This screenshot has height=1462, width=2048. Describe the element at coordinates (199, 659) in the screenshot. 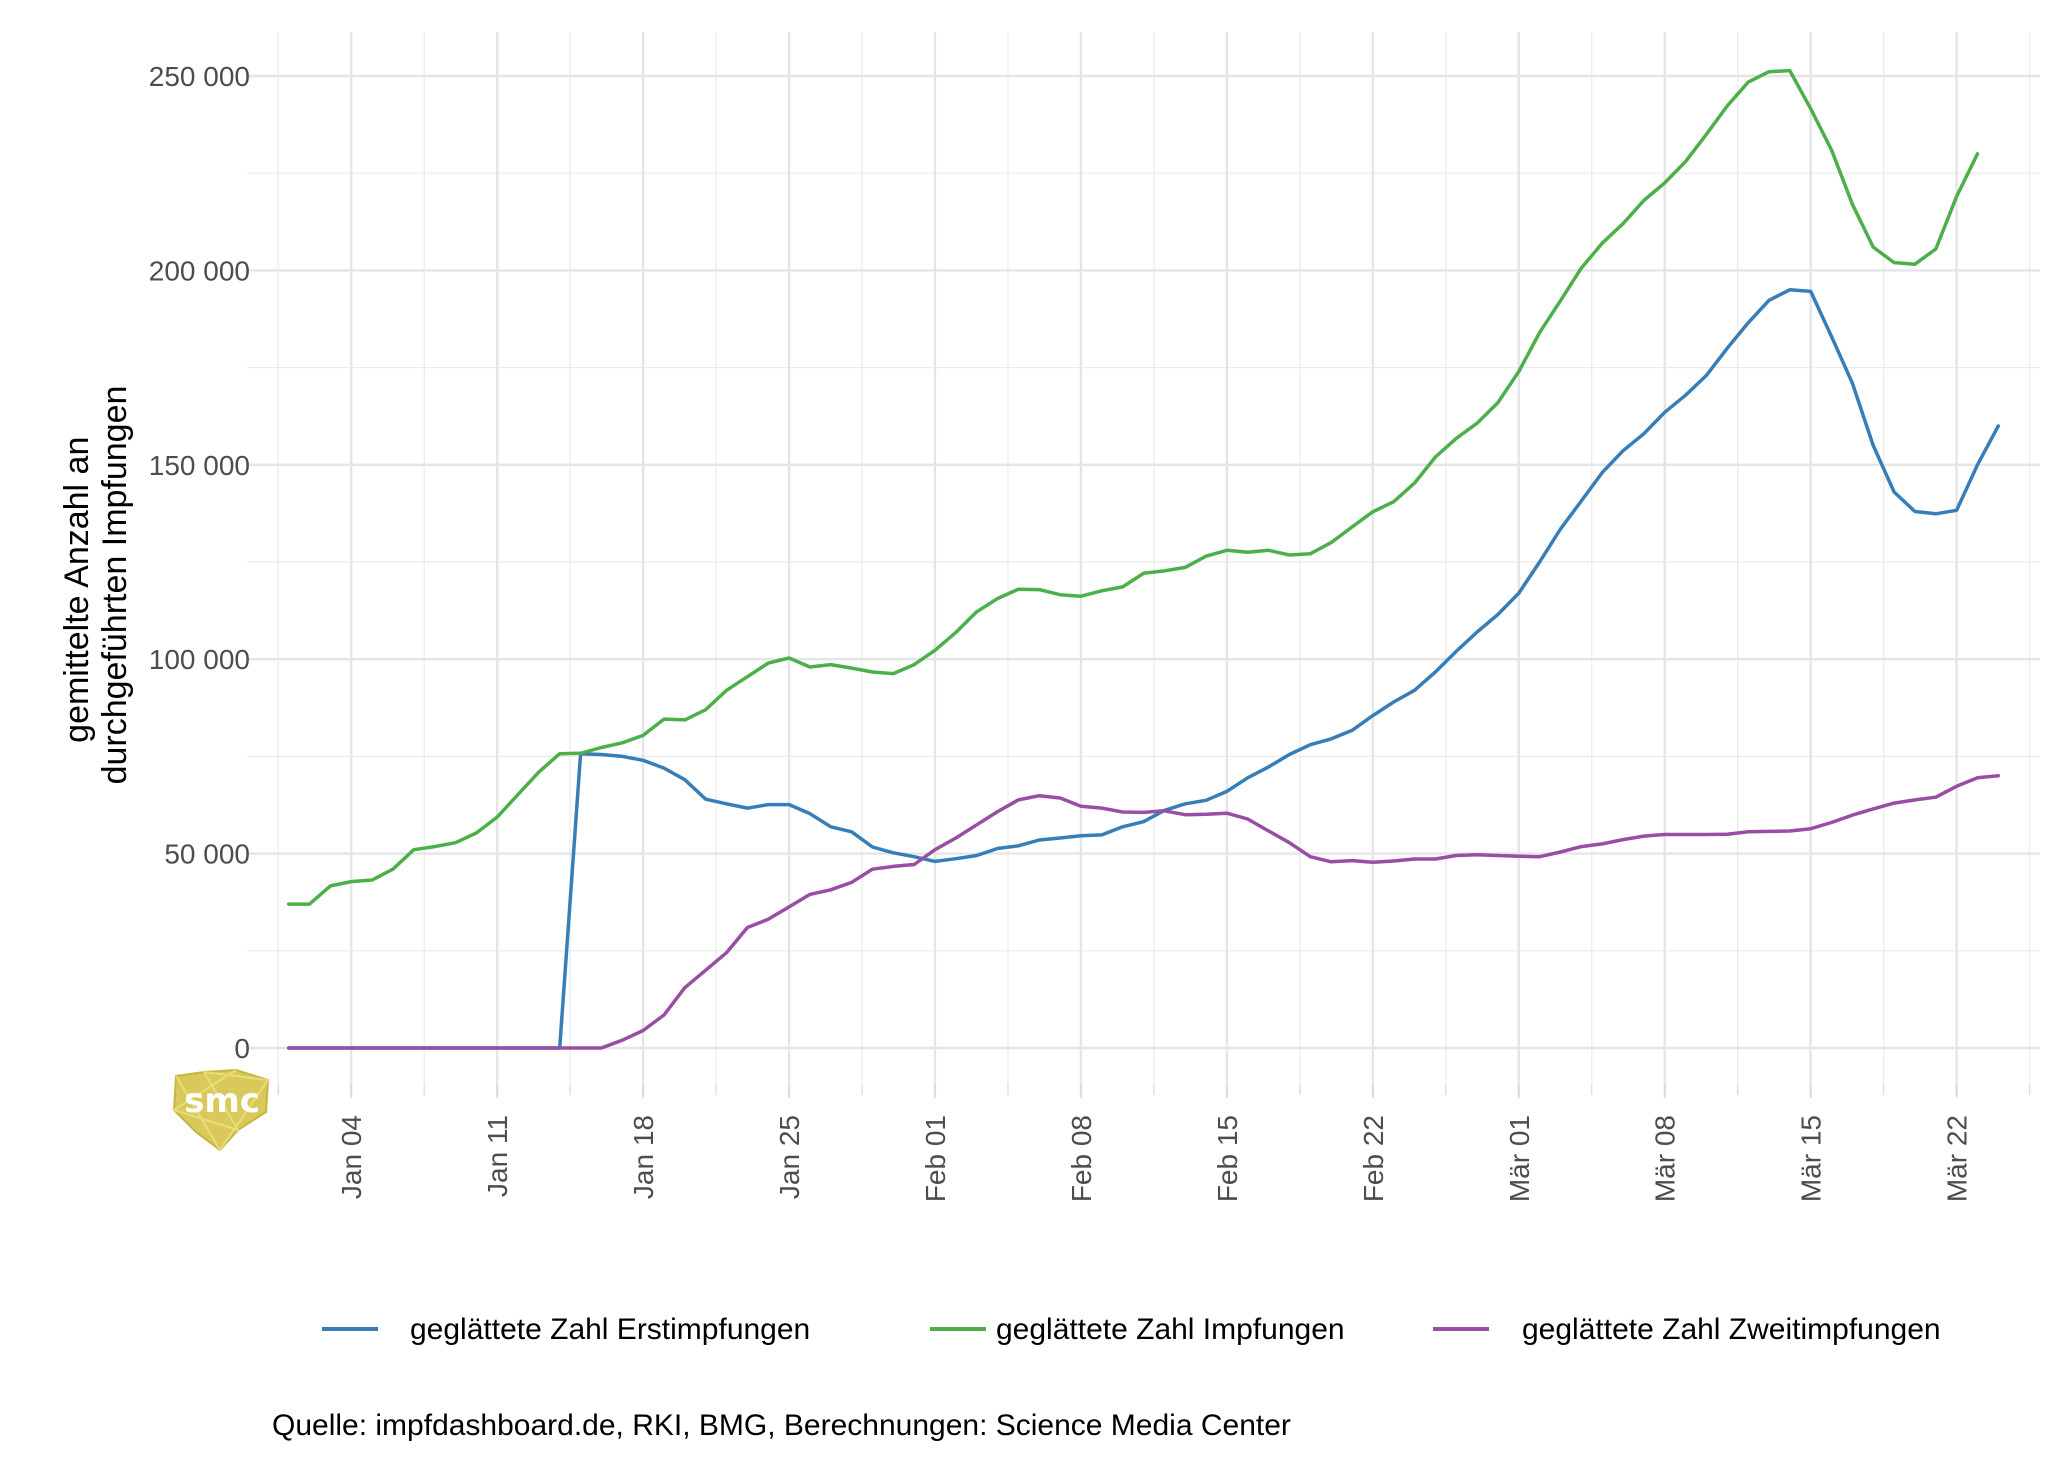

I see `y-tick-label: 100 000` at that location.